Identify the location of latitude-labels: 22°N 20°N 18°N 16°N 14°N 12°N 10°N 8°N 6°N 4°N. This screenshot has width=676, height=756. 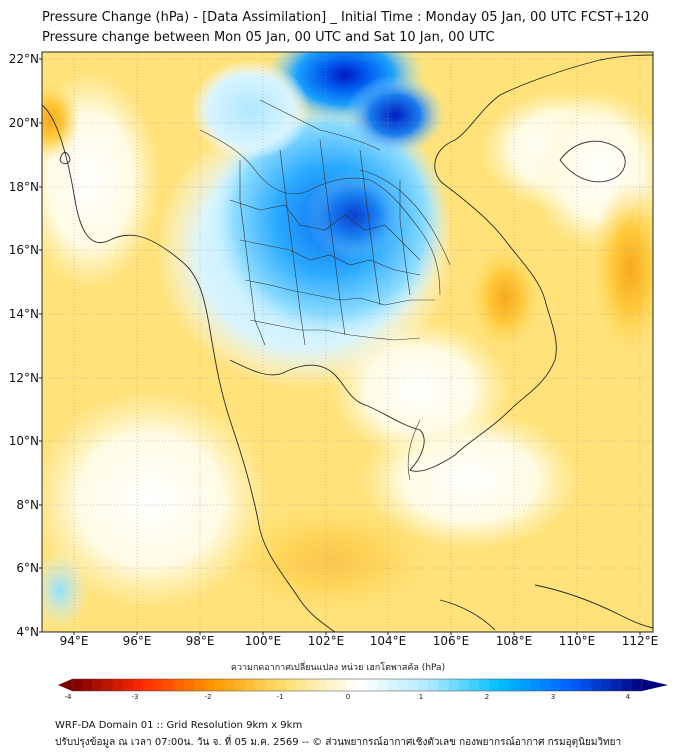
(25, 345).